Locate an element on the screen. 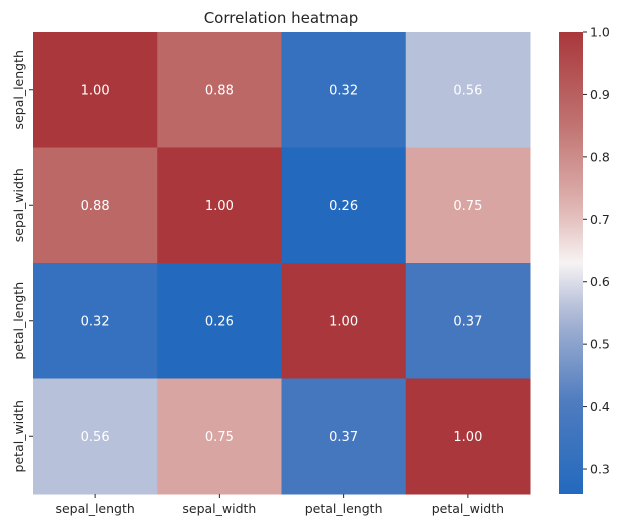 This screenshot has width=625, height=532. heatmap-cell-sepal_length-petal_length is located at coordinates (344, 90).